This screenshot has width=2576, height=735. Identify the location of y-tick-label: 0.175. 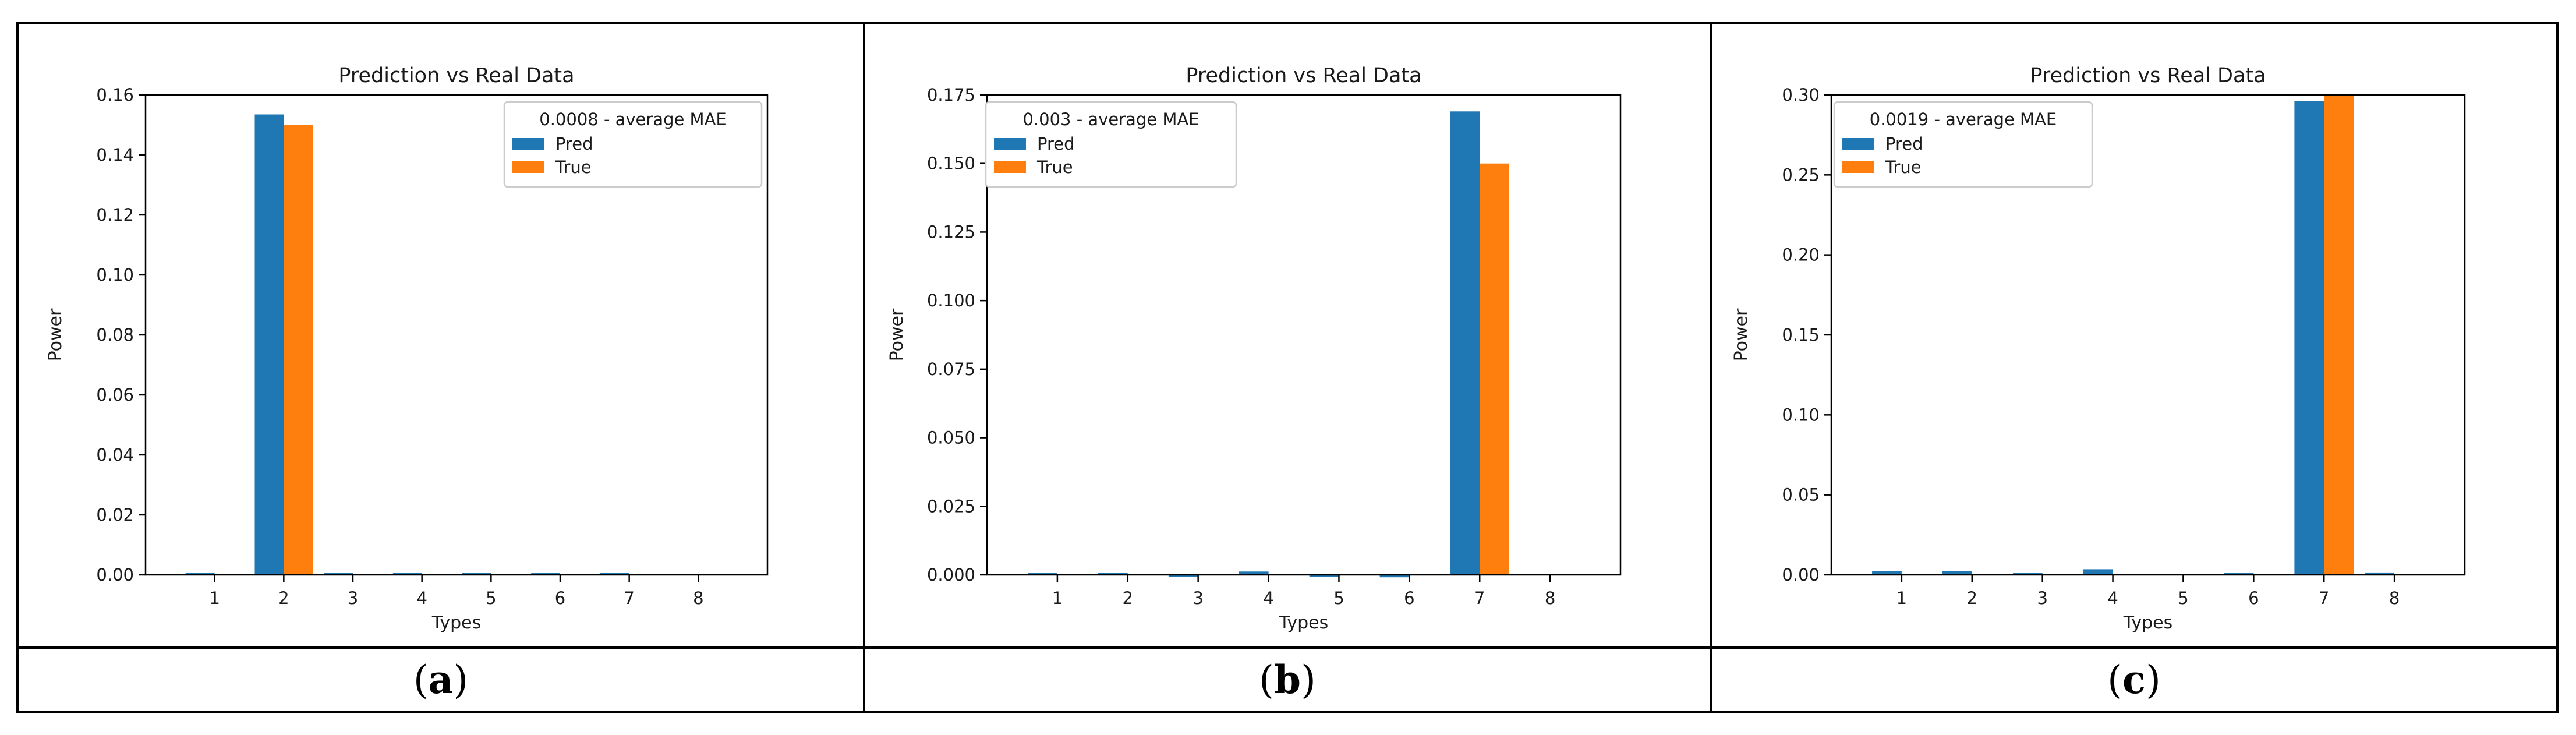
(951, 95).